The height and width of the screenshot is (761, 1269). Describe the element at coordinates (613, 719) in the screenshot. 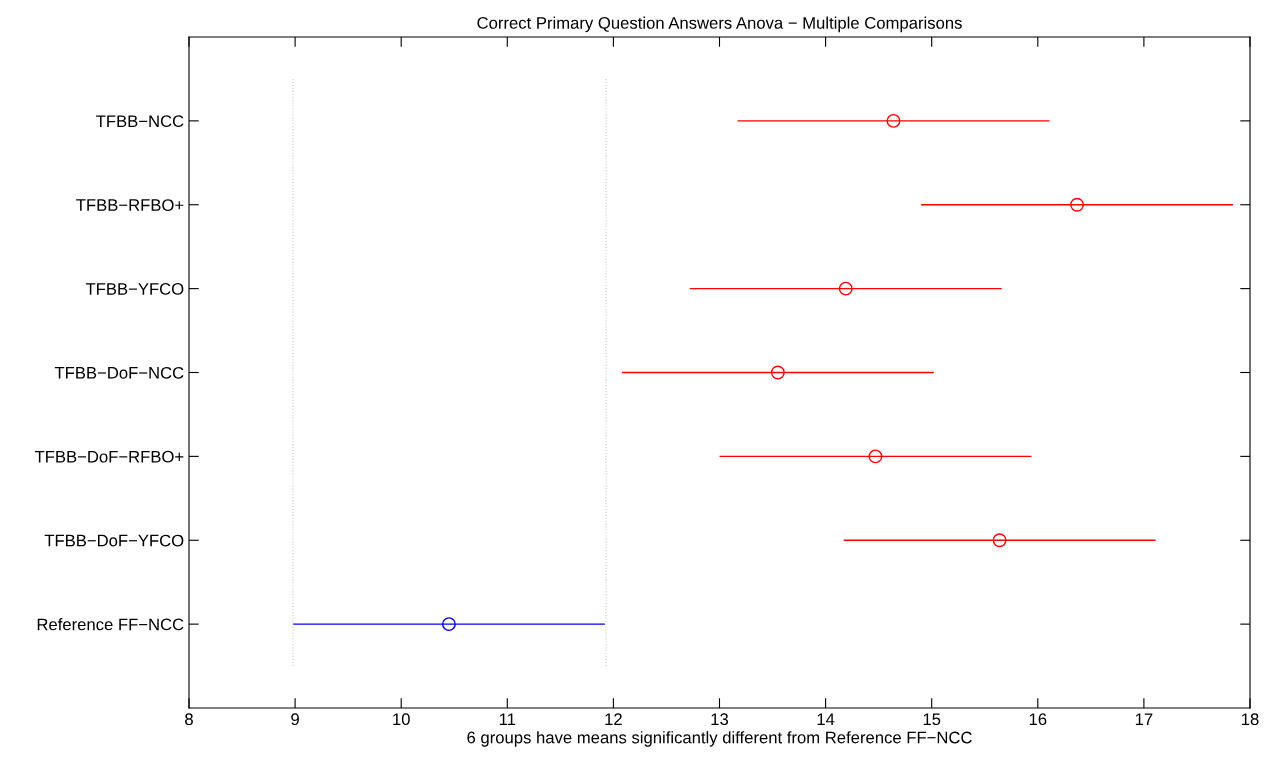

I see `x-tick-label: 12` at that location.